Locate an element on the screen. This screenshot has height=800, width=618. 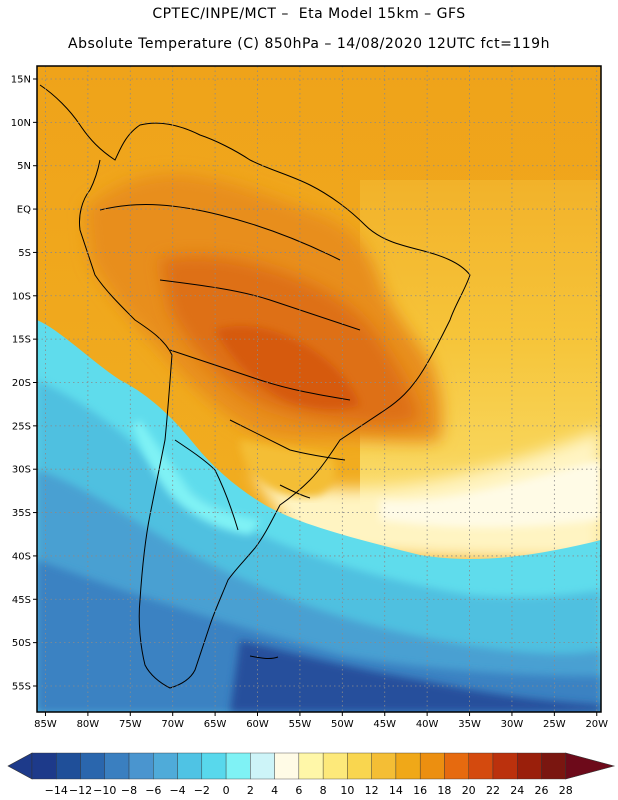
colorbar-label: 16 is located at coordinates (420, 790).